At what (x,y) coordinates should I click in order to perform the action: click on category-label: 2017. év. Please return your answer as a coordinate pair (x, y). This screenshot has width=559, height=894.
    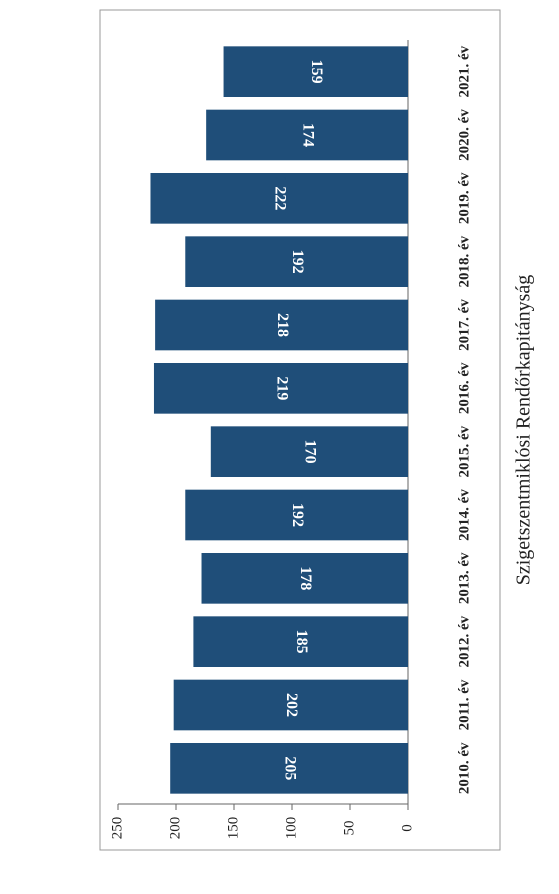
    Looking at the image, I should click on (464, 325).